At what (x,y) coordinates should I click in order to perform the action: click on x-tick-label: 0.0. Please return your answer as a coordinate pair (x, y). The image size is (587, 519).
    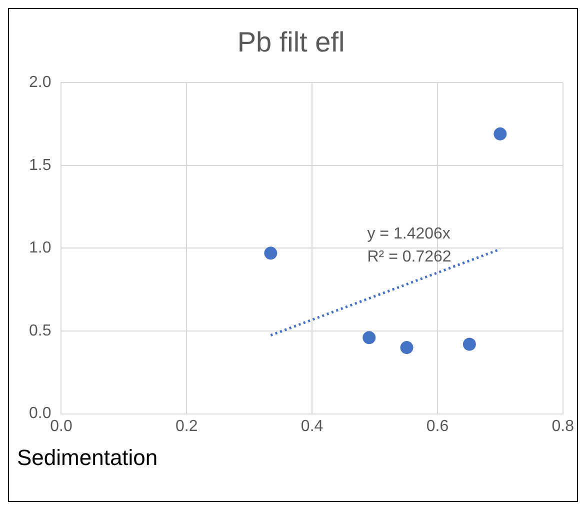
    Looking at the image, I should click on (61, 426).